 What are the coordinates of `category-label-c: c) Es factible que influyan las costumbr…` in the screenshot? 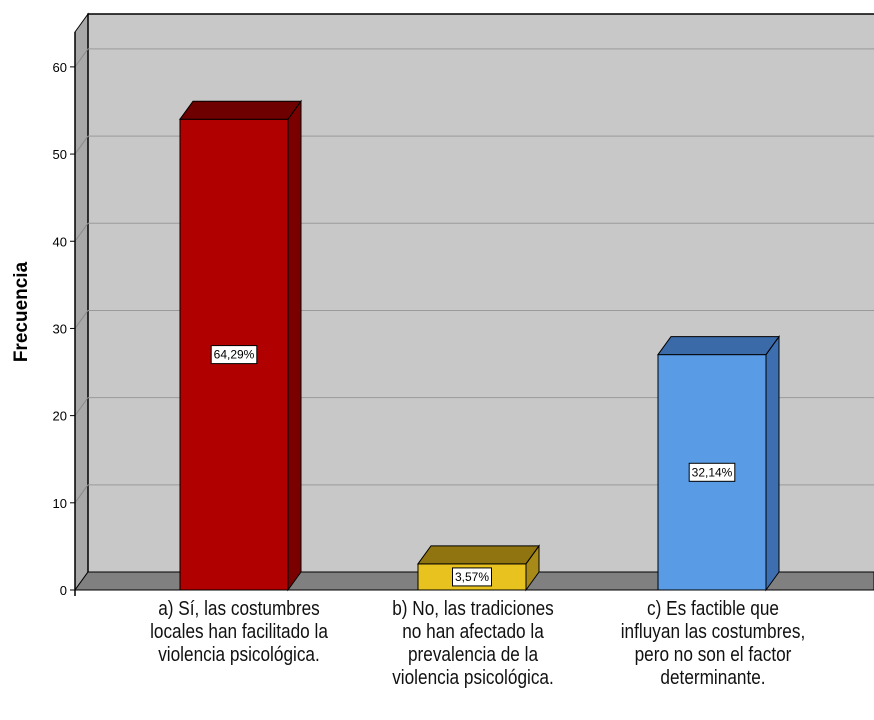 It's located at (713, 643).